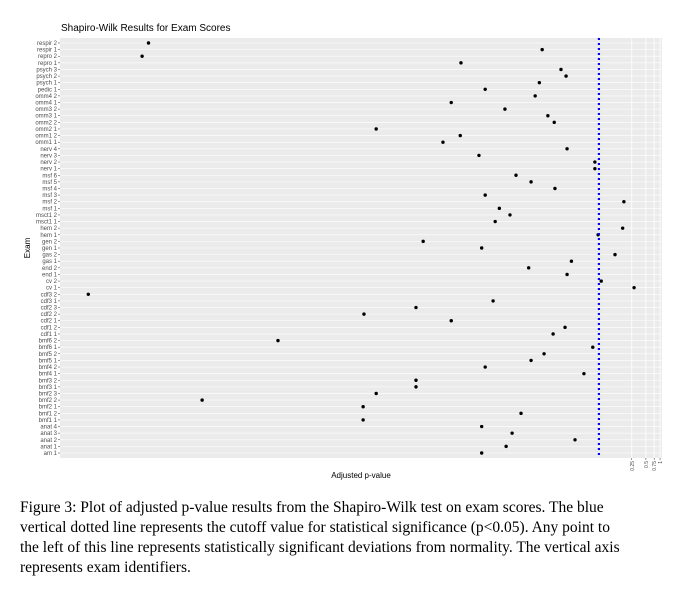 This screenshot has height=608, width=692. What do you see at coordinates (47, 223) in the screenshot?
I see `y-tick-label: msct1 1` at bounding box center [47, 223].